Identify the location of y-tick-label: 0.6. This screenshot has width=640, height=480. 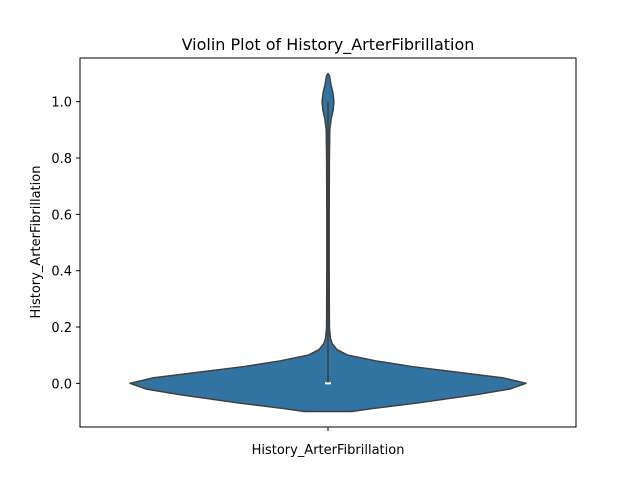
(61, 215).